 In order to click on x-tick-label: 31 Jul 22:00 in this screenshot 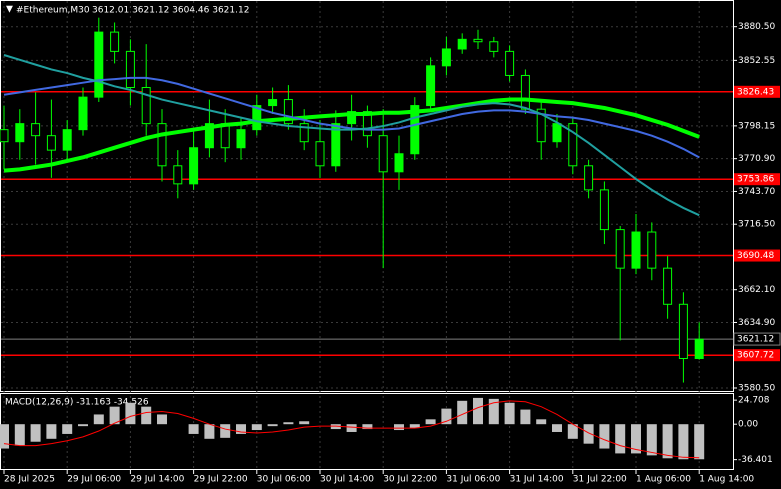, I will do `click(600, 480)`.